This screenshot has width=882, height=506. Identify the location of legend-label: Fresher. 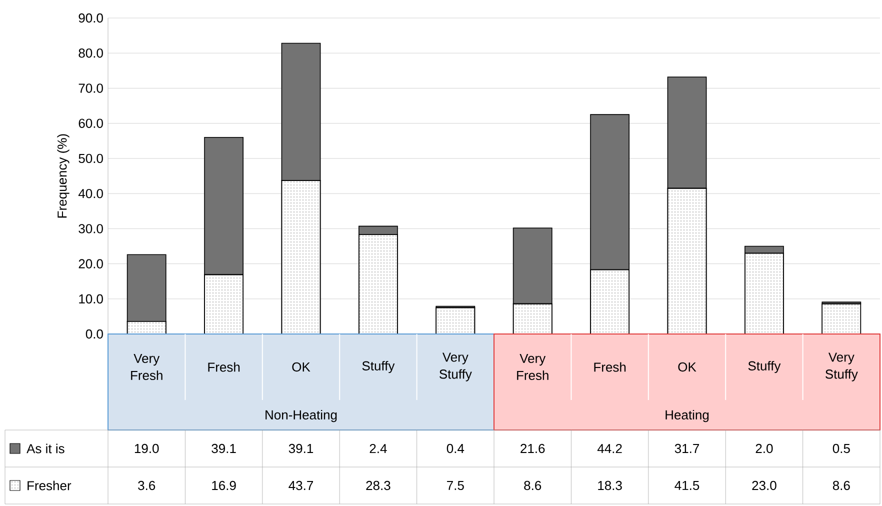
(50, 485).